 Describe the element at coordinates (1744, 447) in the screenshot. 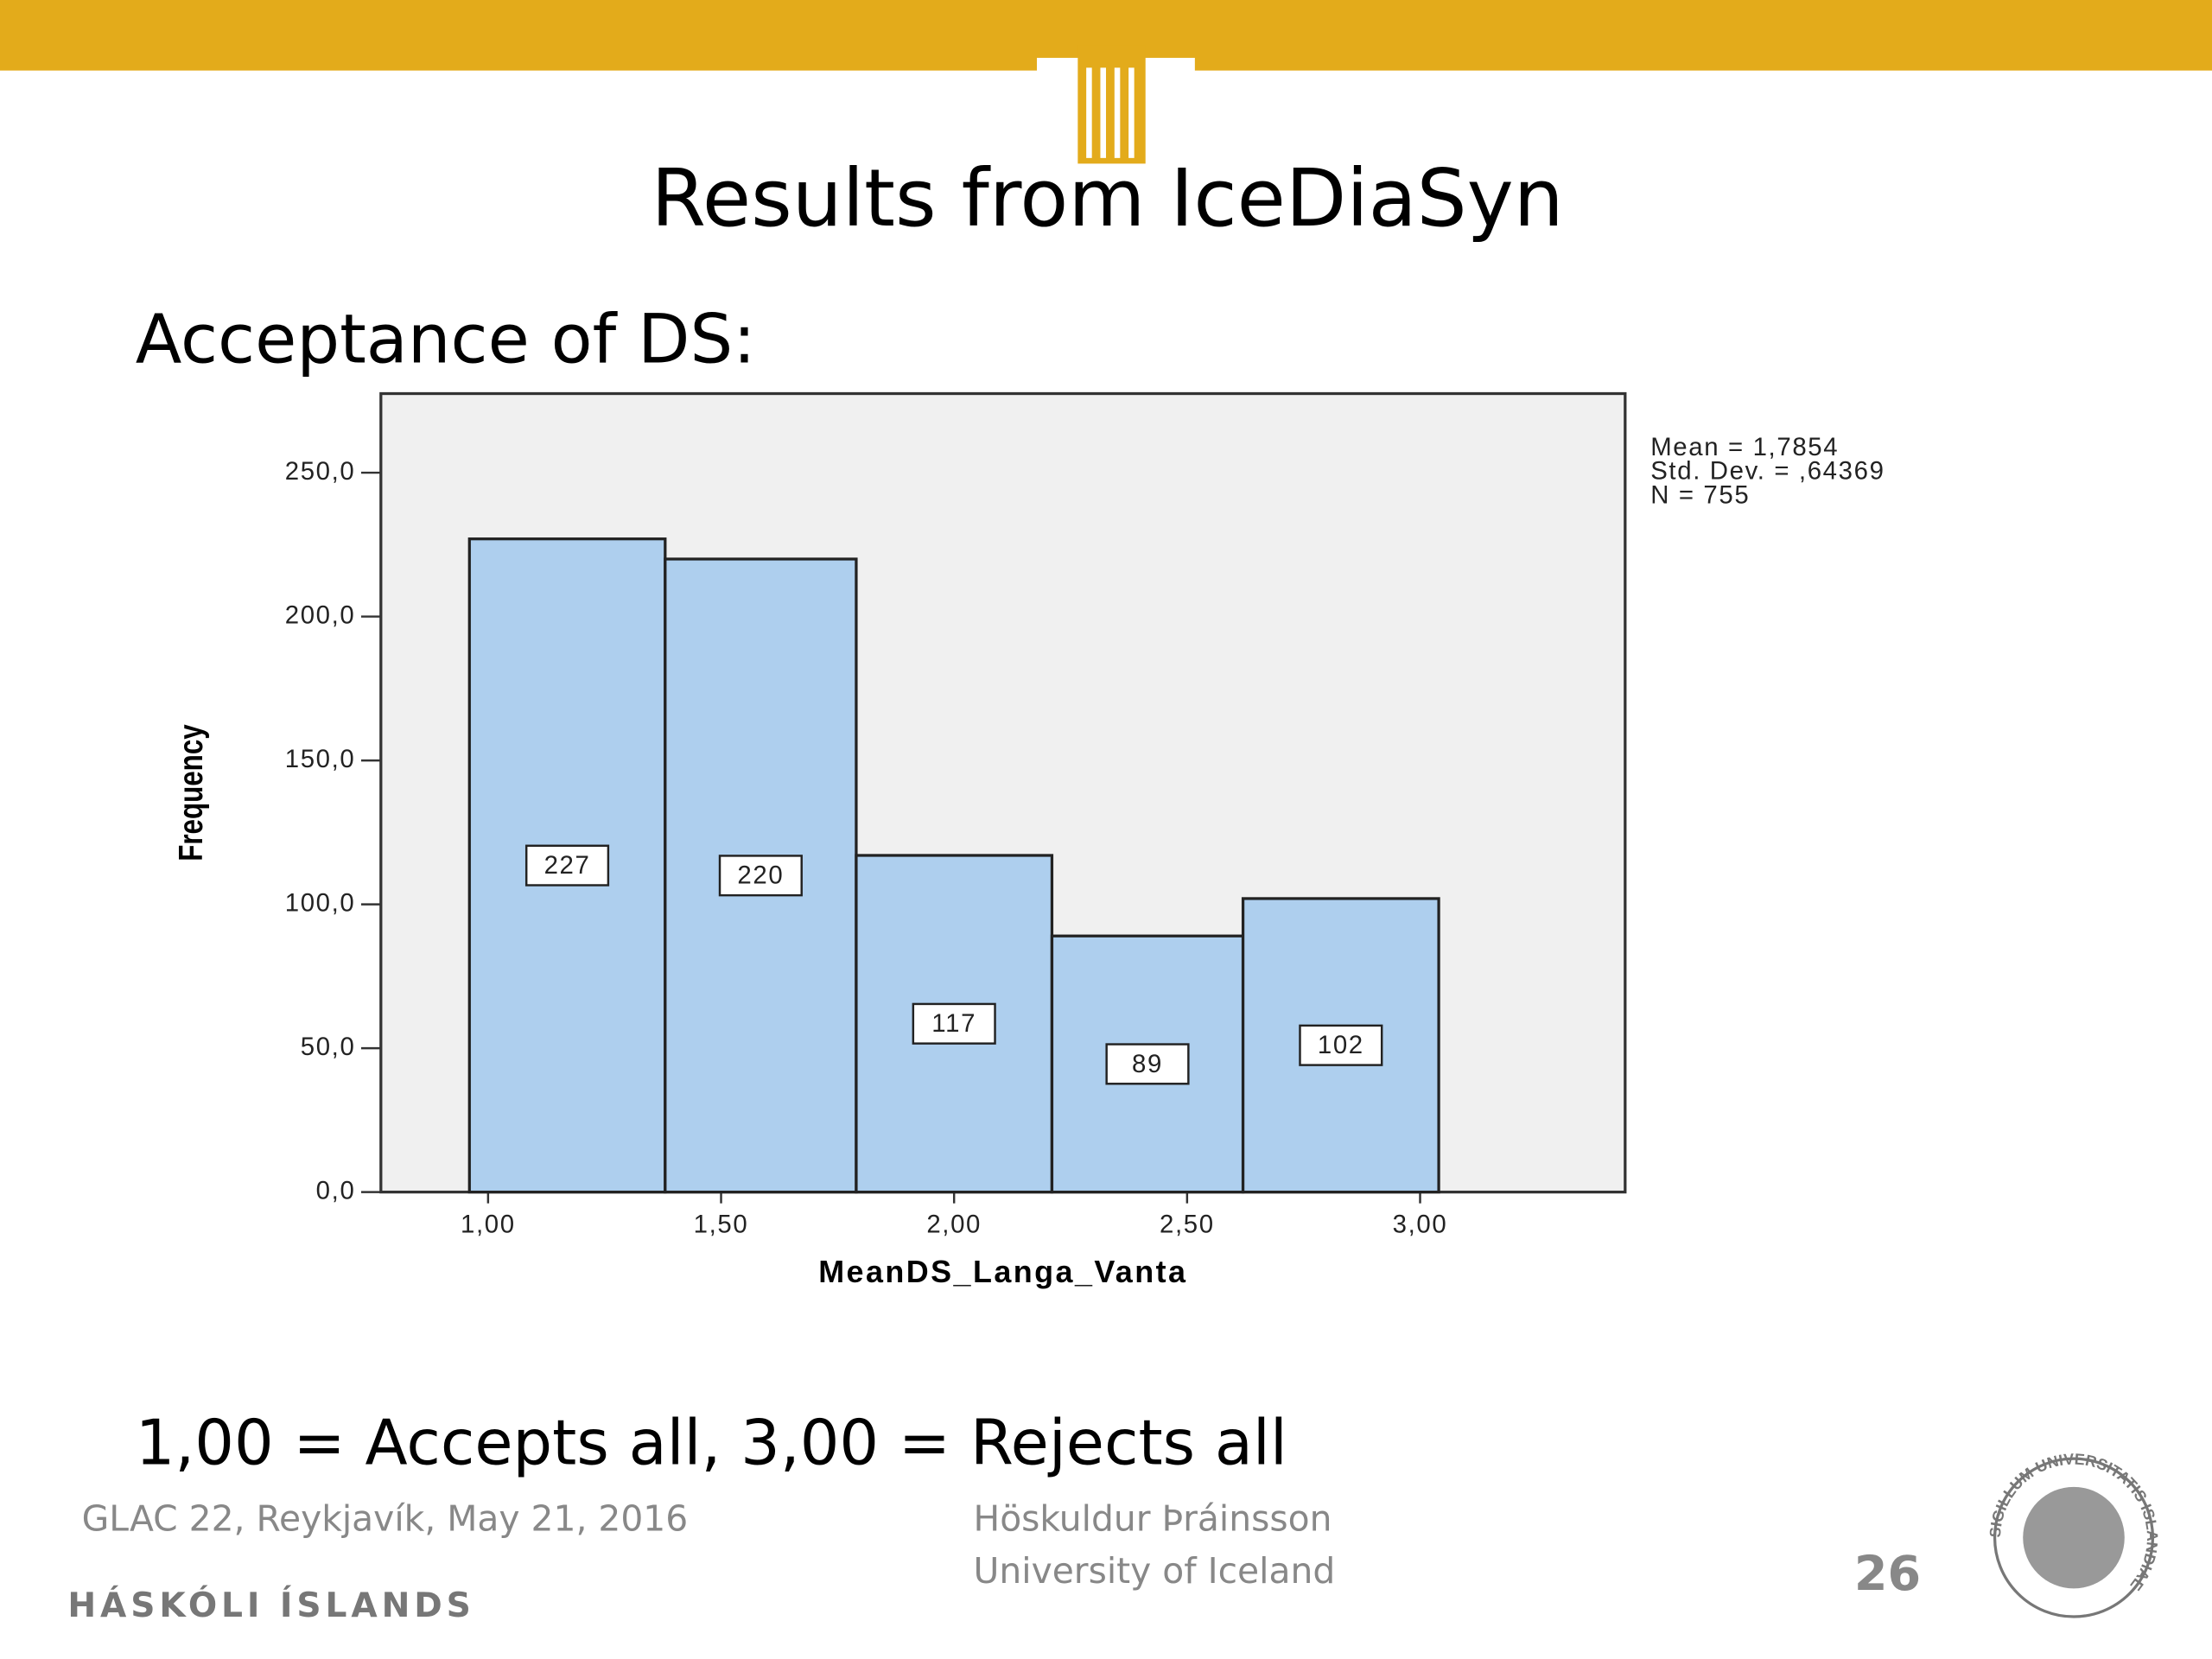

I see `stat-annotation: Mean = 1,7854` at that location.